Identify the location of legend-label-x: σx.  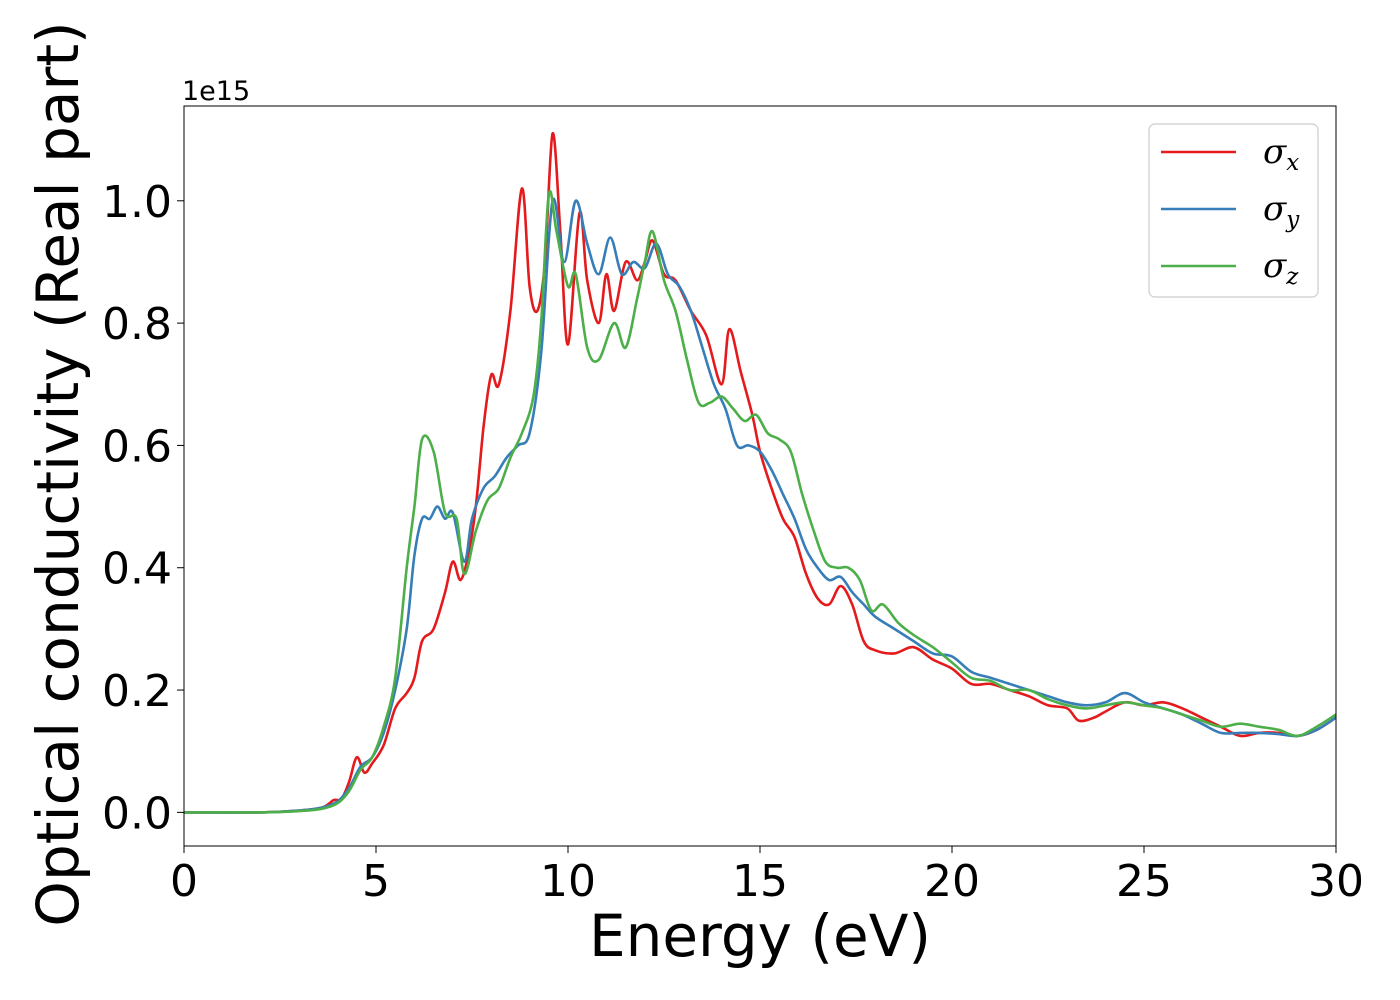
(1281, 154).